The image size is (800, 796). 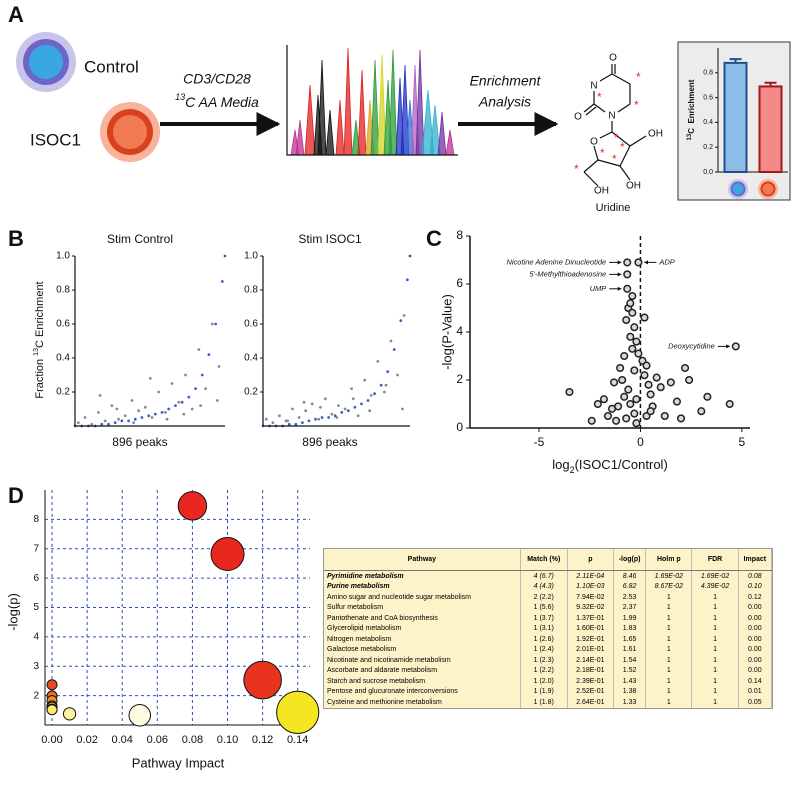 I want to click on control-label: Control, so click(x=111, y=66).